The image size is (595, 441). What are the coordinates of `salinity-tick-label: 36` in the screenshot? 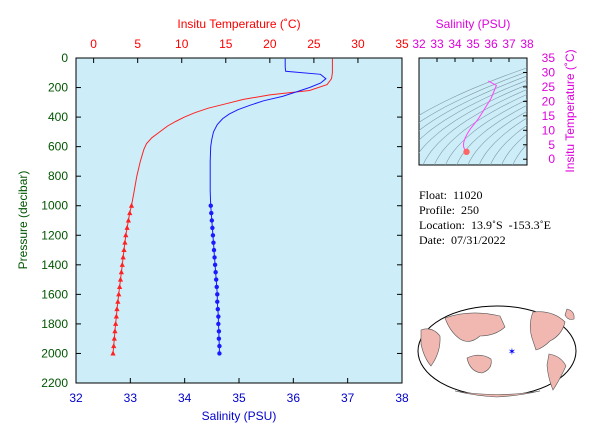 It's located at (294, 398).